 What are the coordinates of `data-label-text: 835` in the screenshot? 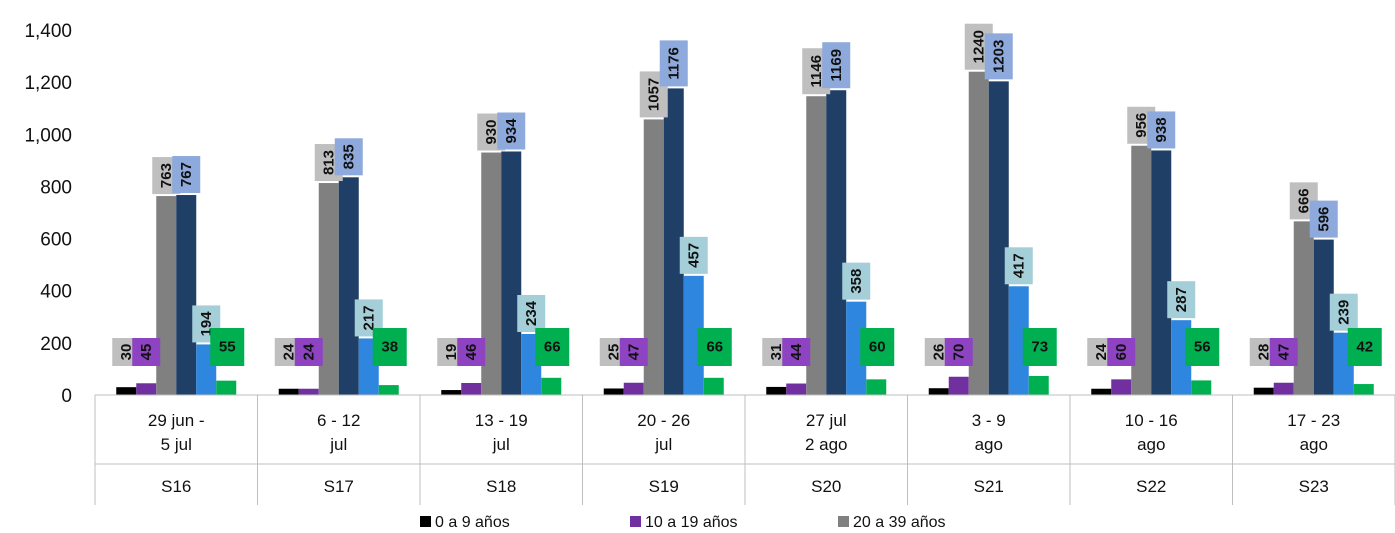 It's located at (348, 156).